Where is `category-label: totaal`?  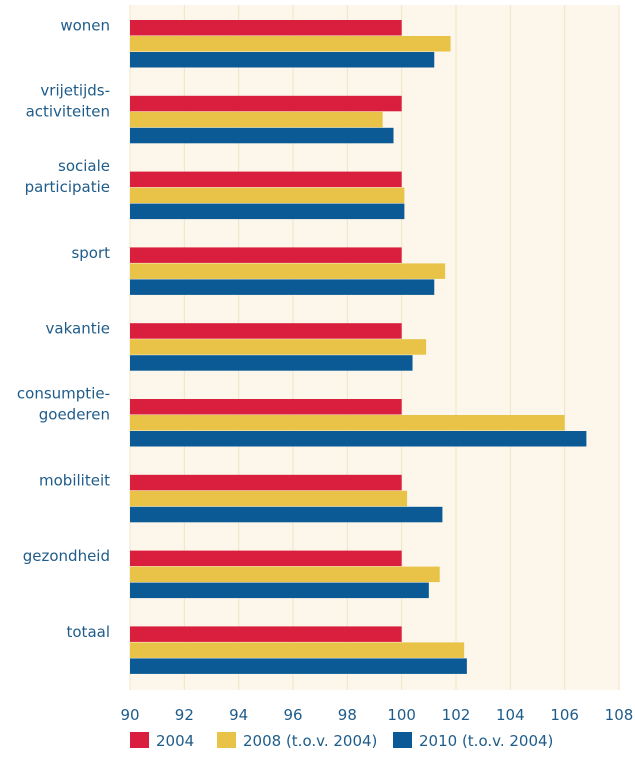 category-label: totaal is located at coordinates (89, 632).